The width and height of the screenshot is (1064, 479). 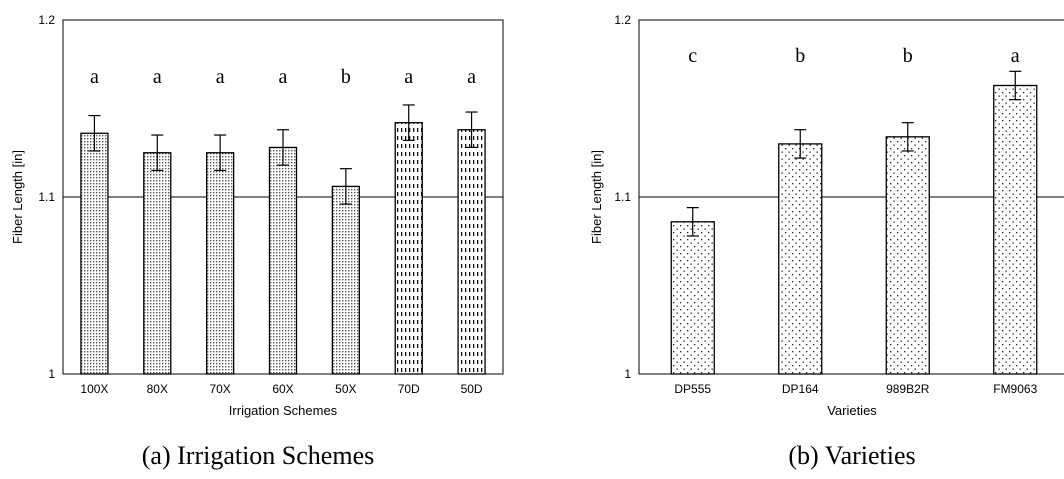 What do you see at coordinates (94, 389) in the screenshot?
I see `x-tick-label: 100X` at bounding box center [94, 389].